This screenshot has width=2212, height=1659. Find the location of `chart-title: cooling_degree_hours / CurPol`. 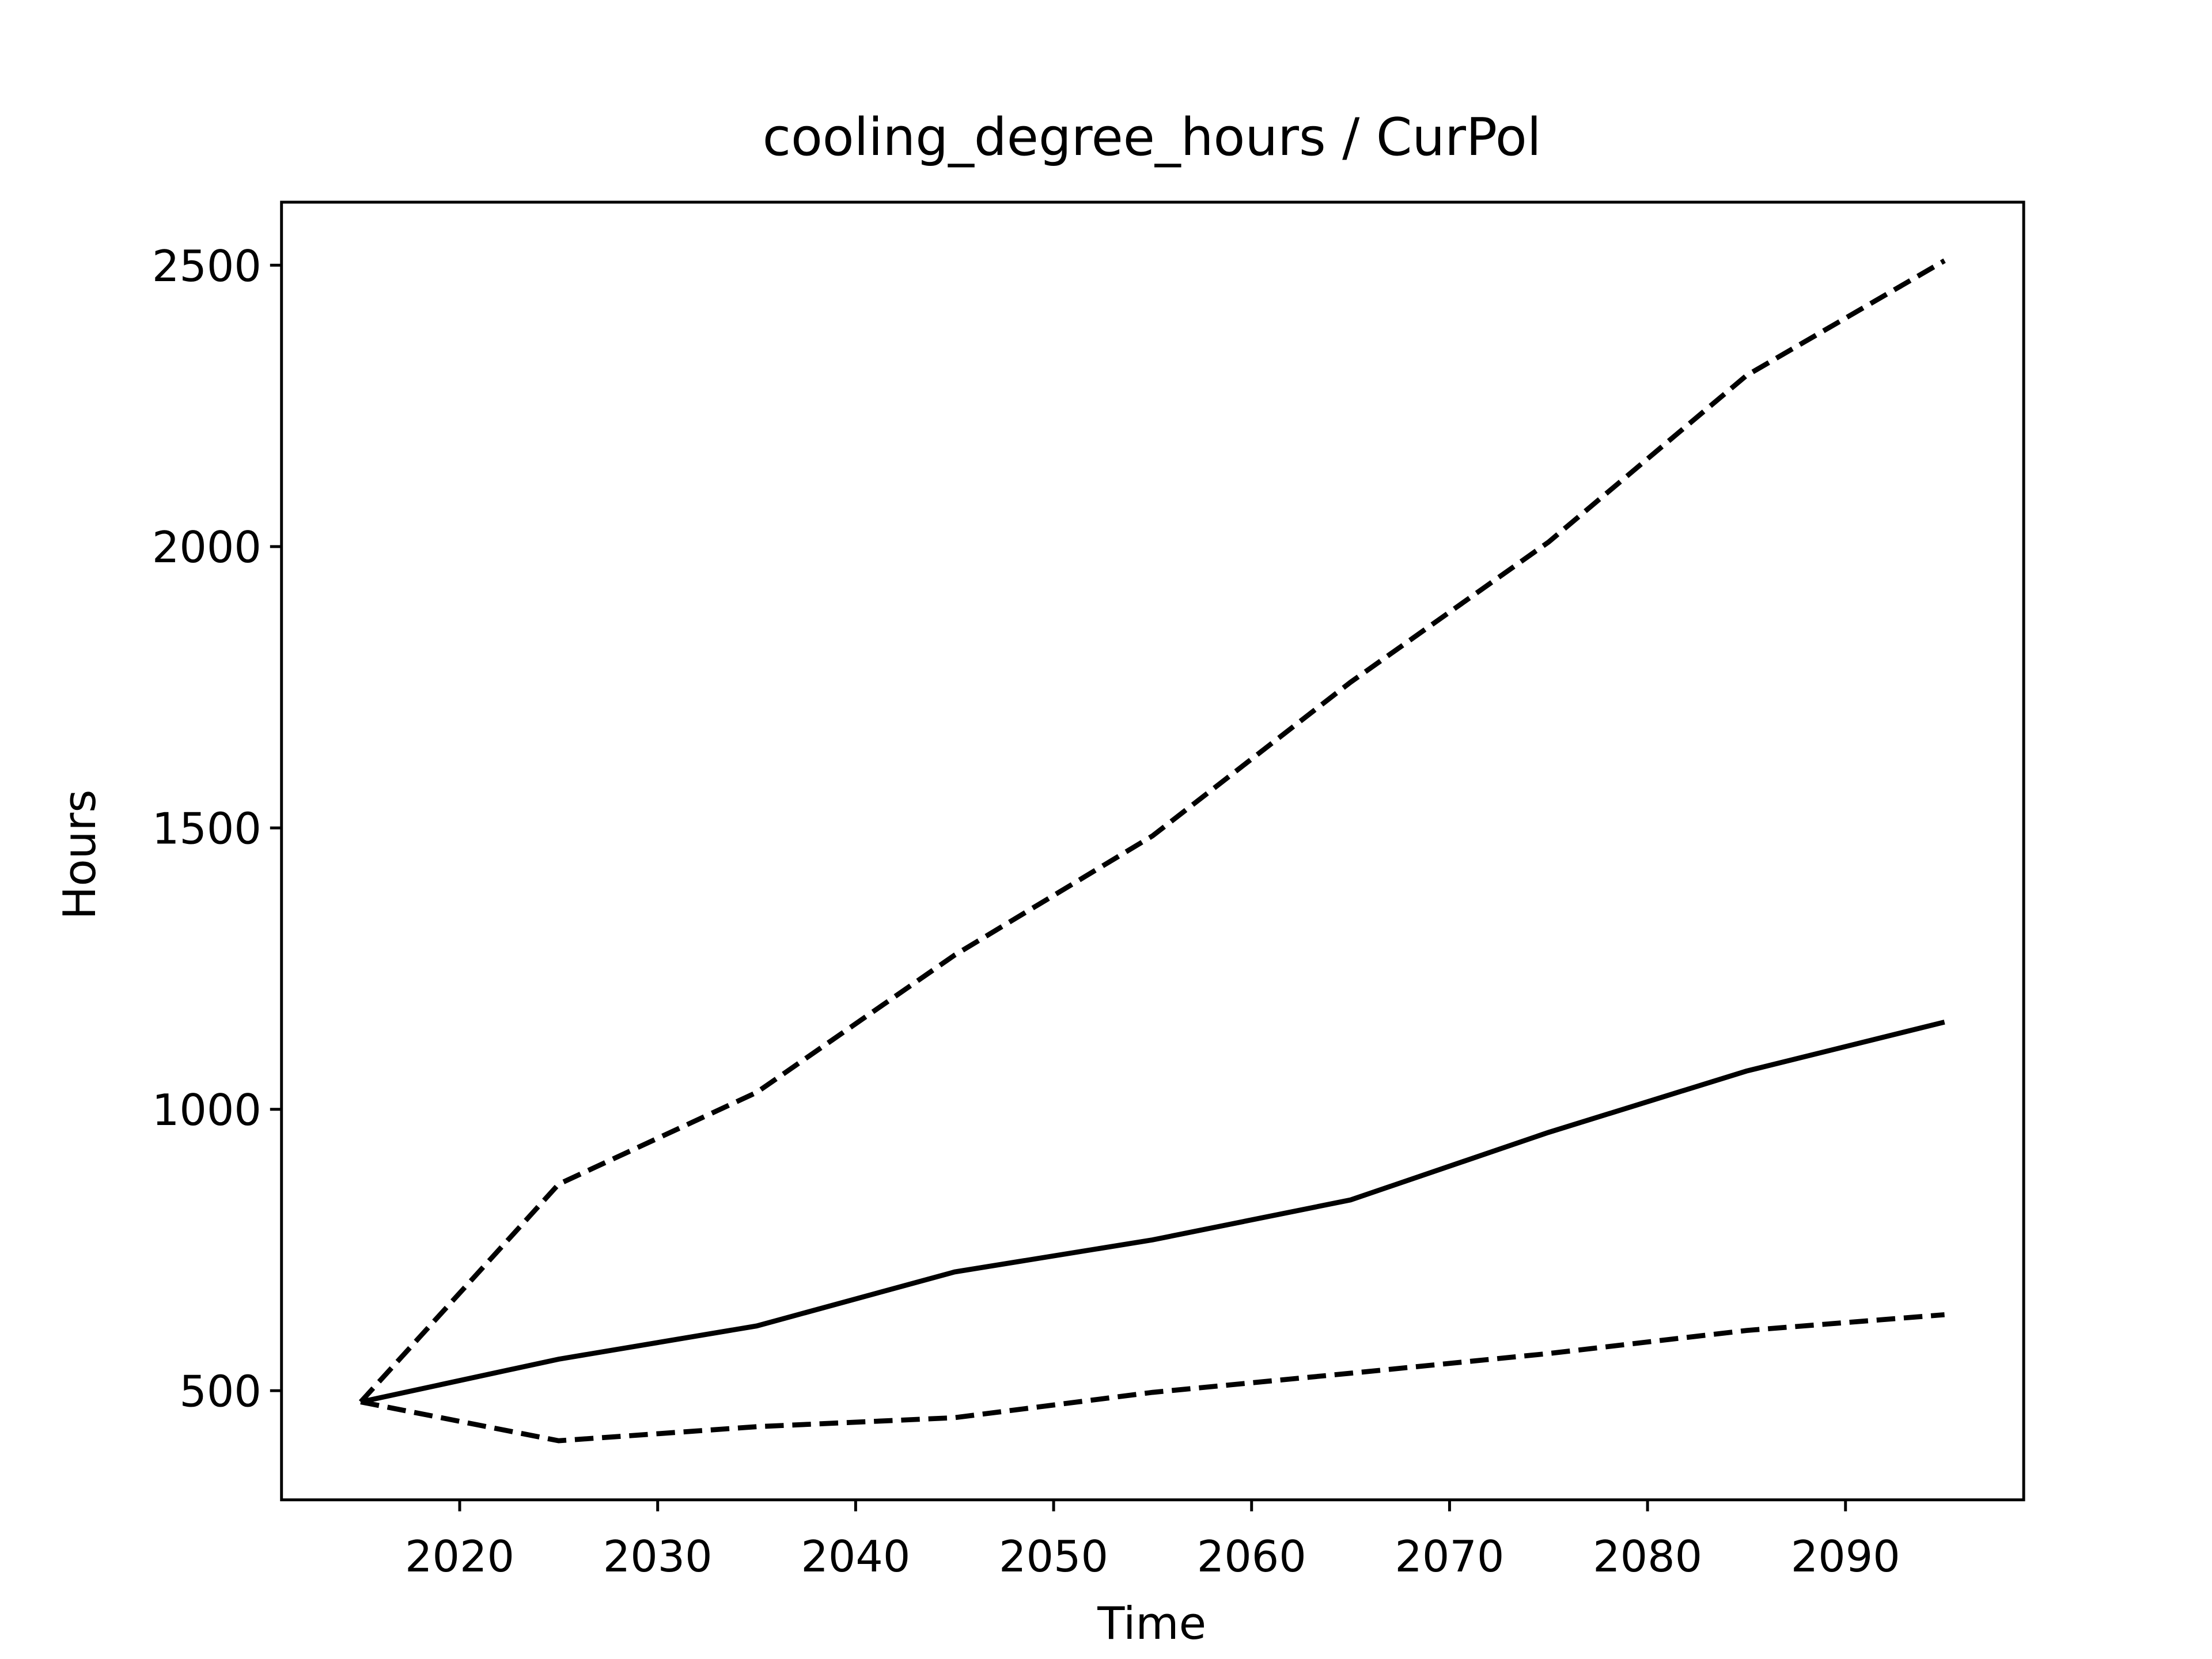

chart-title: cooling_degree_hours / CurPol is located at coordinates (1152, 138).